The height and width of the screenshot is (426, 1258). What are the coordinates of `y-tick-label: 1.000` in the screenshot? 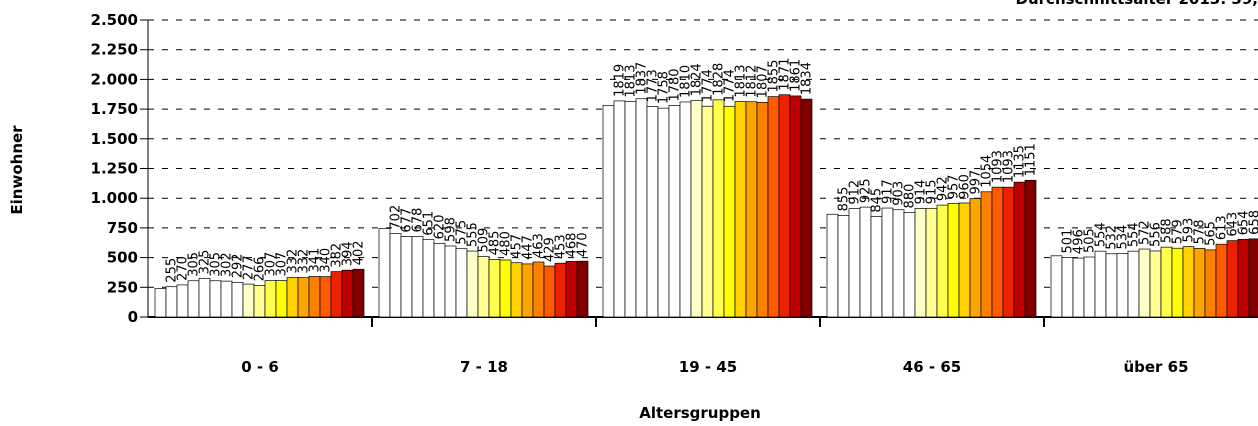 It's located at (114, 198).